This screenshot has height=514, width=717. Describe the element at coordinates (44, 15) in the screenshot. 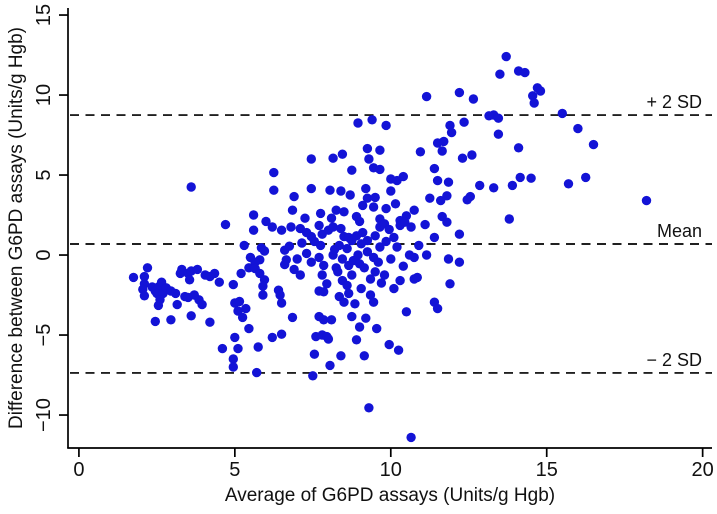

I see `y-tick-label: 15` at that location.